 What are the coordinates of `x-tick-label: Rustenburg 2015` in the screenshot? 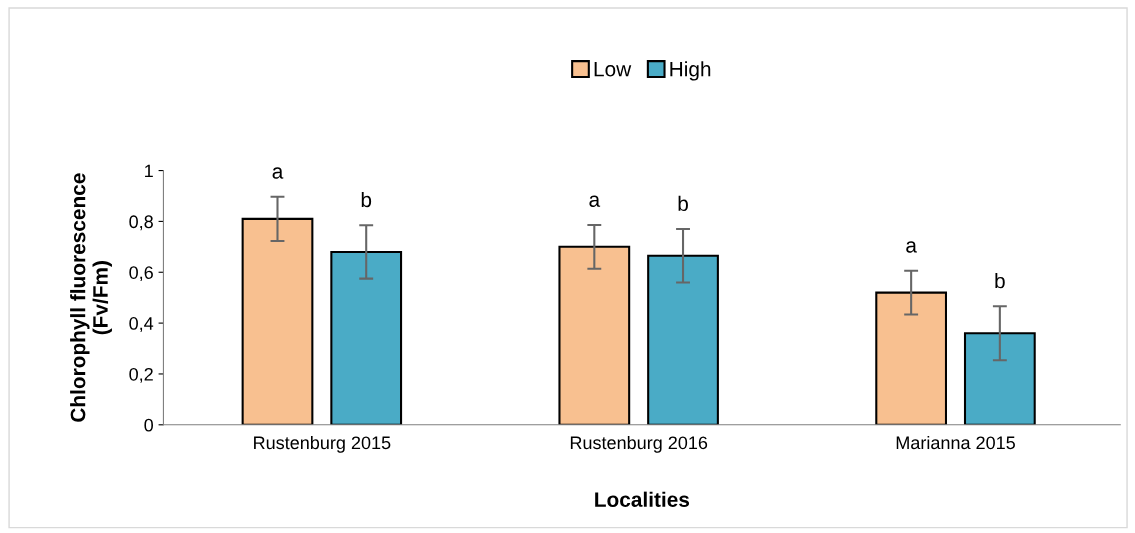 It's located at (322, 444).